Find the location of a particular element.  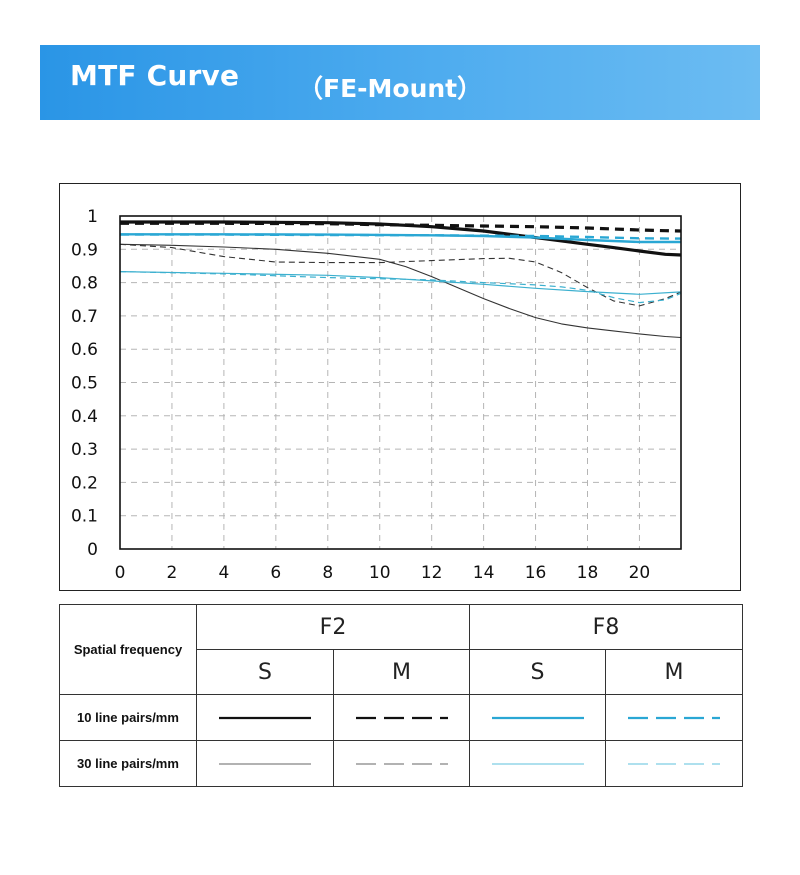

series-line-f2-m-10-line-pairs-mm is located at coordinates (401, 227).